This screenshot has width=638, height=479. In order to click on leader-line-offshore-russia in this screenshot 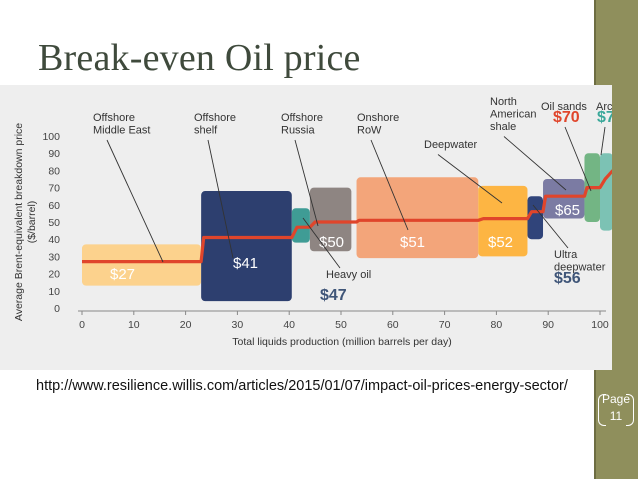, I will do `click(306, 183)`.